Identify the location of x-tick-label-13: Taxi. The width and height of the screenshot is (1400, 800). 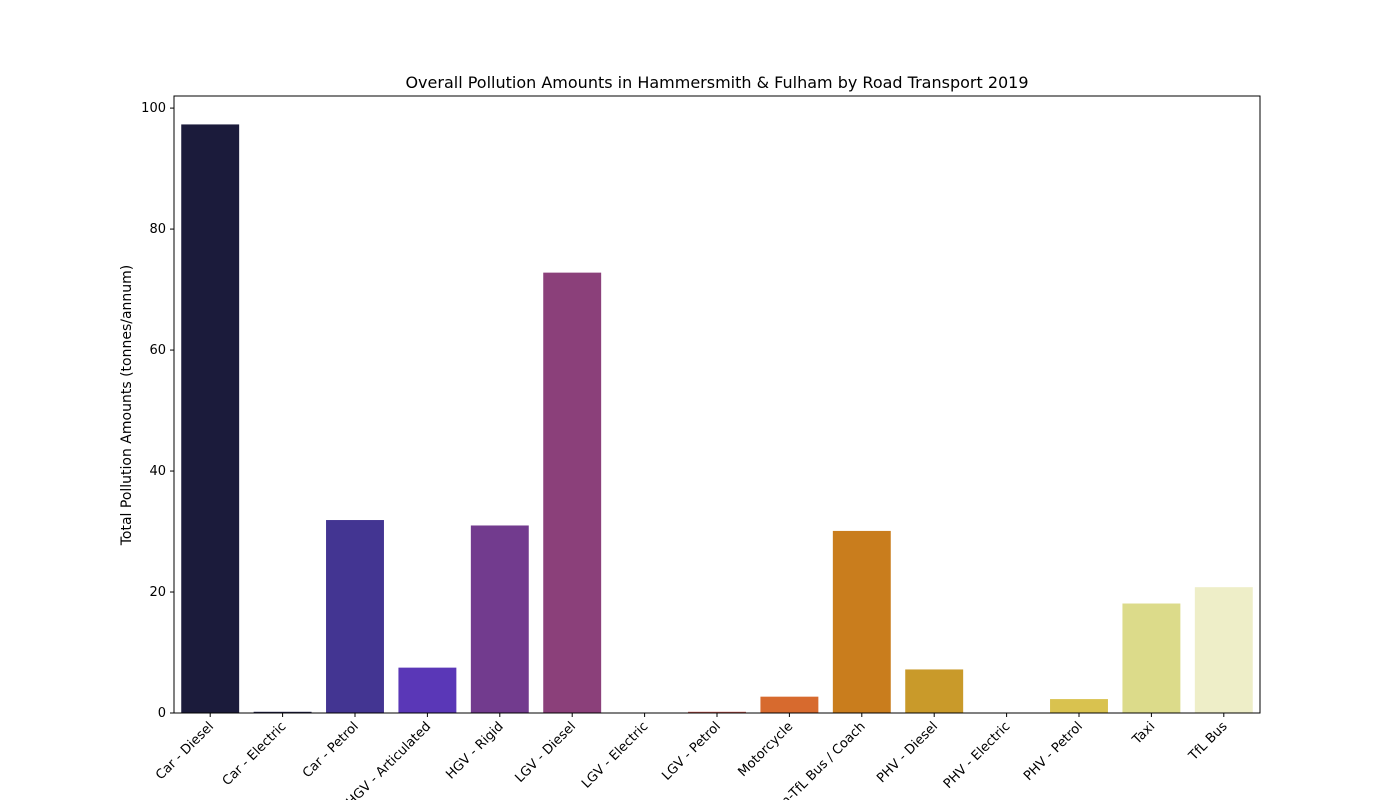
(1143, 733).